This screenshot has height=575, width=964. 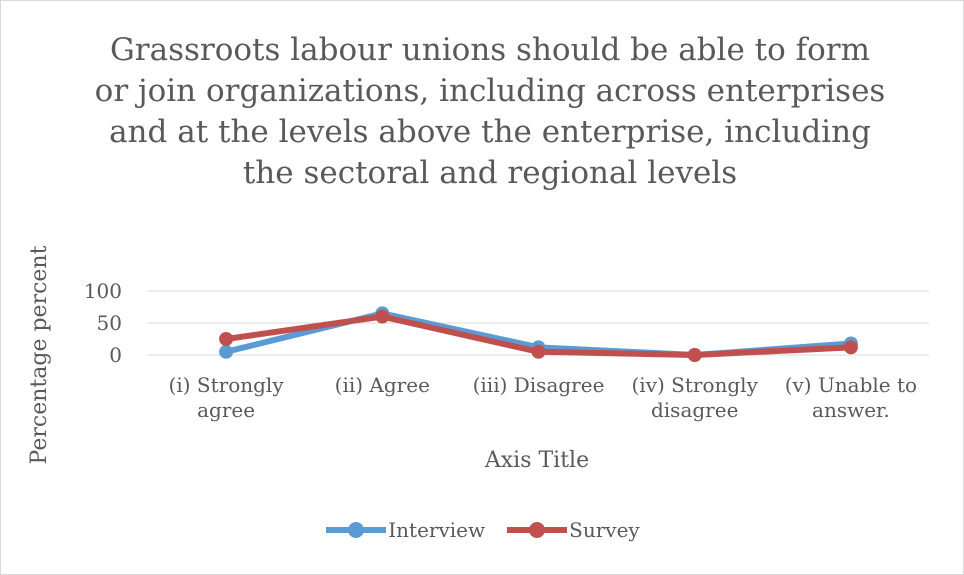 I want to click on legend-dot-interview, so click(x=356, y=530).